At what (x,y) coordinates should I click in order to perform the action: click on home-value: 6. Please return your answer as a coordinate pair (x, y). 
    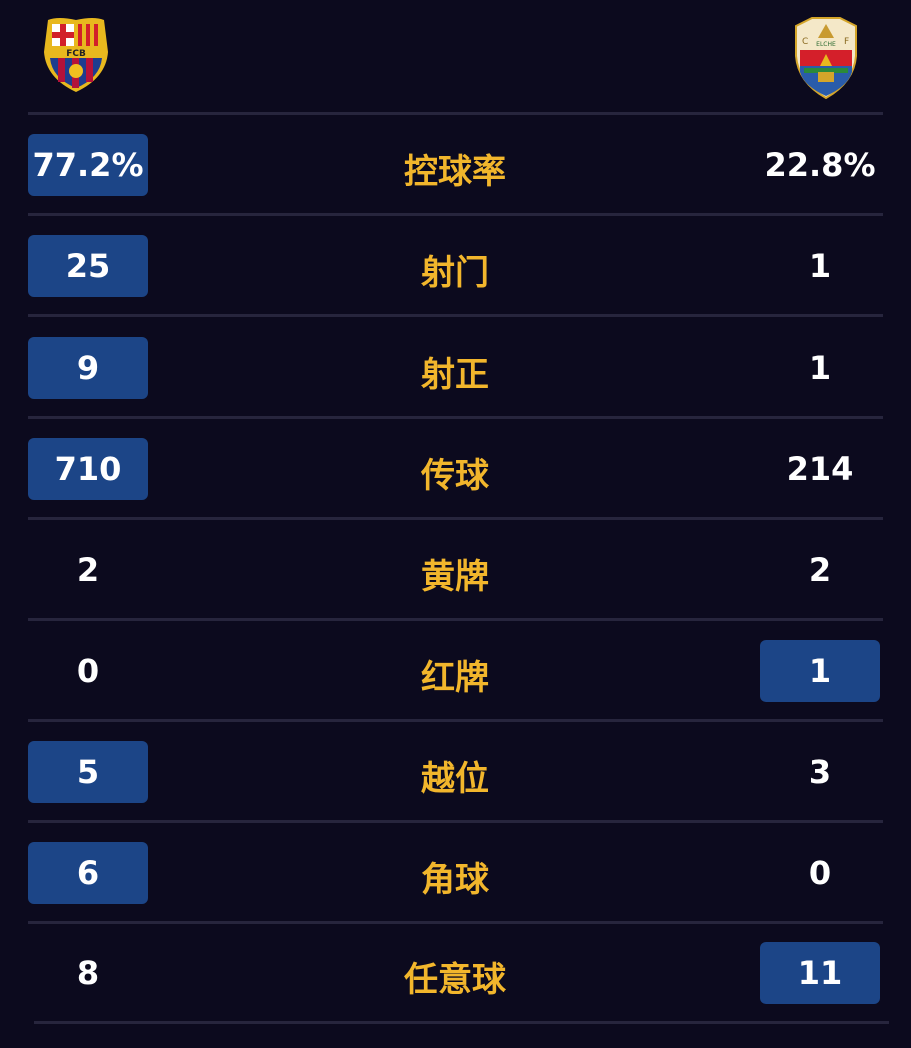
    Looking at the image, I should click on (88, 873).